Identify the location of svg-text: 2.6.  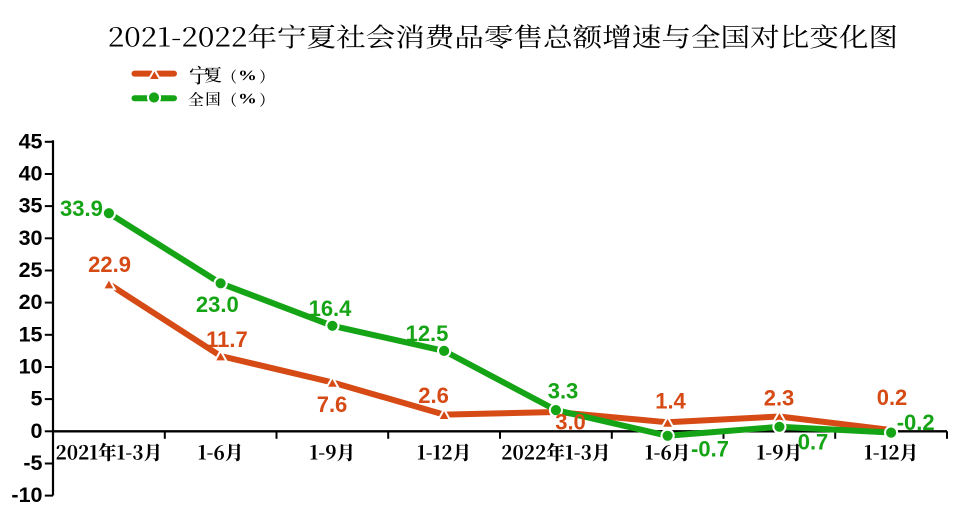
(433, 395).